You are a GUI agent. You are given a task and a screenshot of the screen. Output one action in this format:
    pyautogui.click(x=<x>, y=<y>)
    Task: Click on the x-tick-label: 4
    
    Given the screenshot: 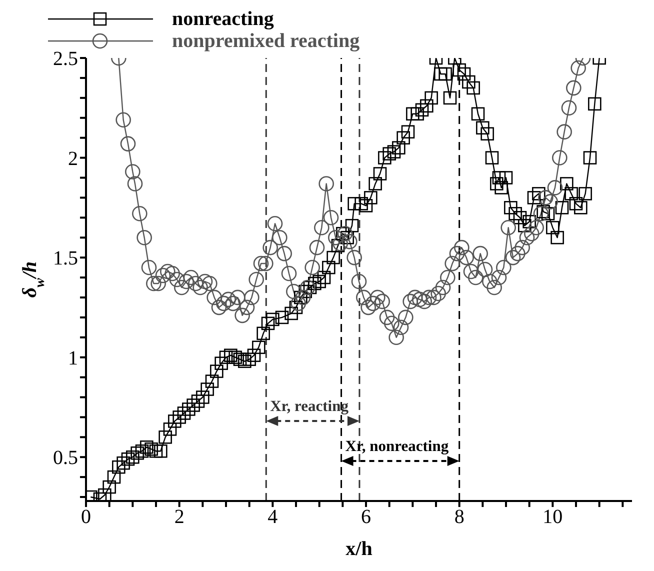 What is the action you would take?
    pyautogui.click(x=273, y=517)
    